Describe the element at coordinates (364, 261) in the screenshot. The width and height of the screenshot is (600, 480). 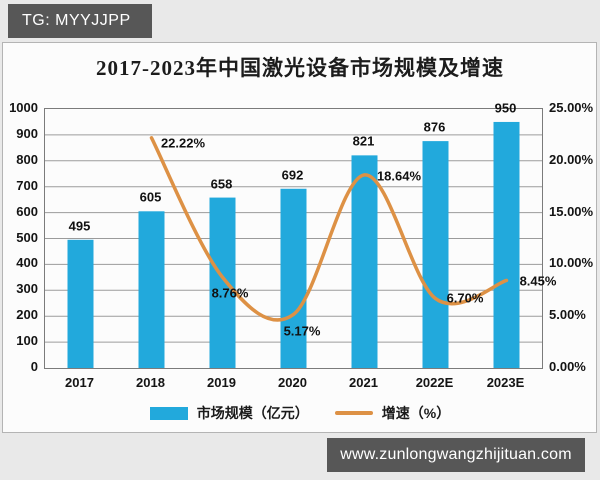
I see `bar-2021` at that location.